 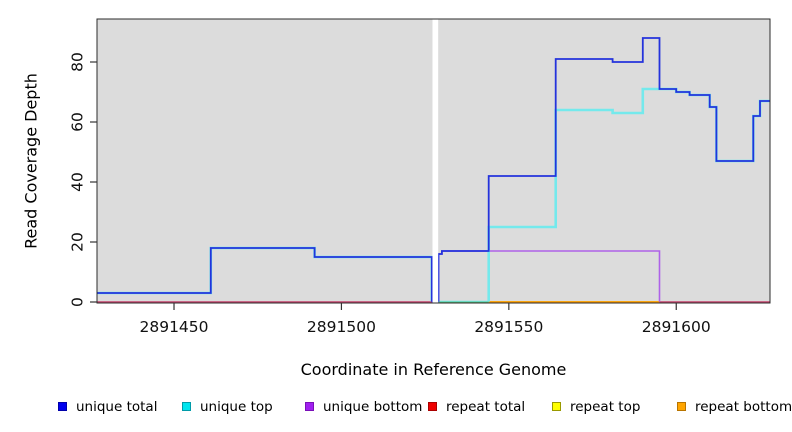 What do you see at coordinates (676, 327) in the screenshot?
I see `x-tick-label: 2891600` at bounding box center [676, 327].